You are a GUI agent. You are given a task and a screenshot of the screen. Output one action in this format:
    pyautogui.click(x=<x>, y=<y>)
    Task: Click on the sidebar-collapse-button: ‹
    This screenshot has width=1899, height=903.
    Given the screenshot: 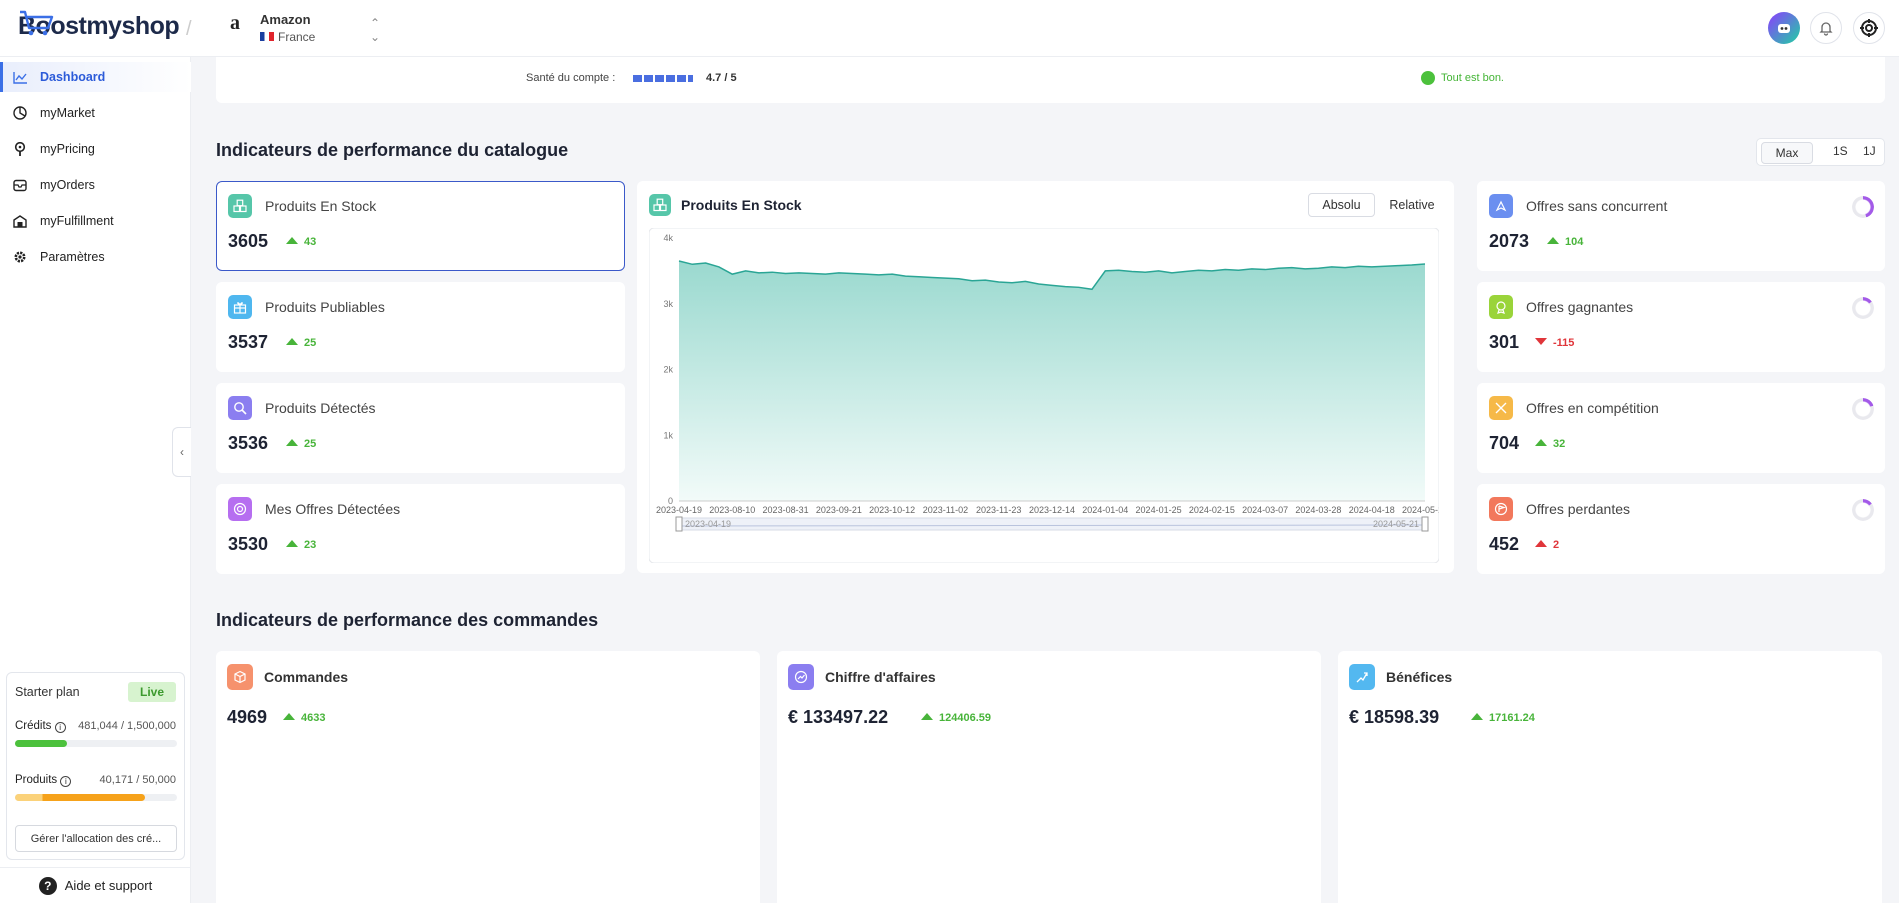 What is the action you would take?
    pyautogui.click(x=181, y=452)
    